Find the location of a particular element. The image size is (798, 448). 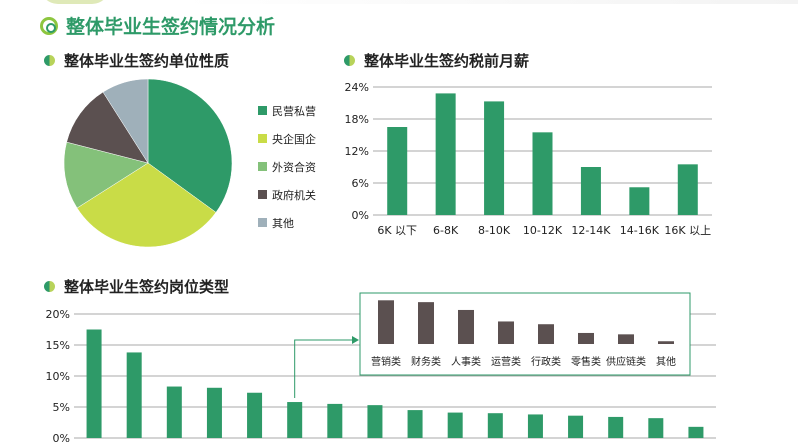

y-tick-label: 5% is located at coordinates (61, 407).